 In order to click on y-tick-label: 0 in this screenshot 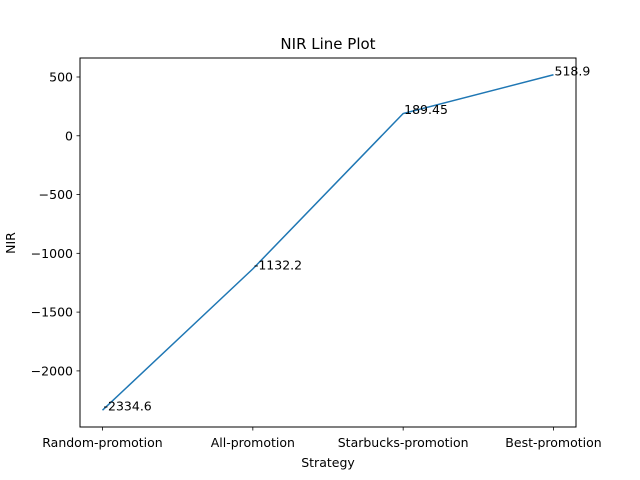, I will do `click(69, 135)`.